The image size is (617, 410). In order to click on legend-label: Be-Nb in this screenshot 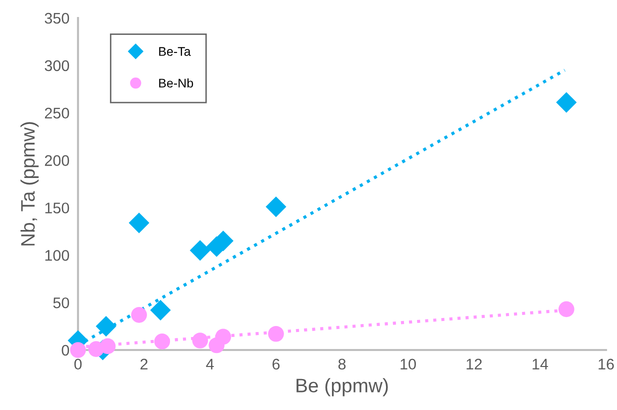, I will do `click(176, 83)`.